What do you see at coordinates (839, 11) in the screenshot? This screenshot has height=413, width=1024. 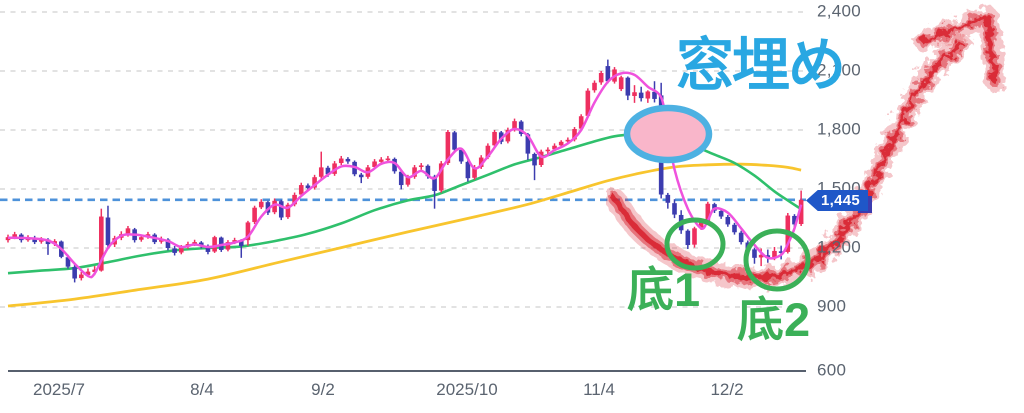 I see `y-axis-label: 2,400` at bounding box center [839, 11].